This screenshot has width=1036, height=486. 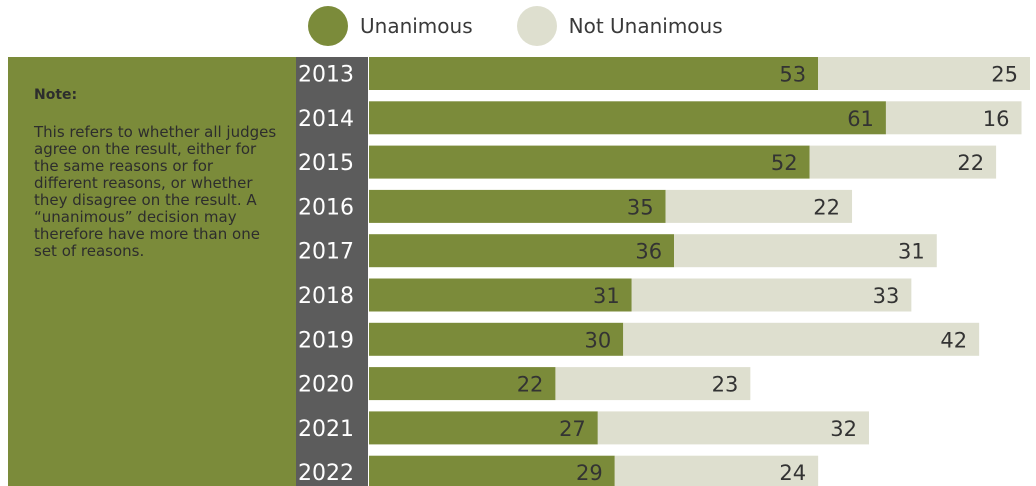 I want to click on bar-unanimous-2013, so click(x=594, y=73).